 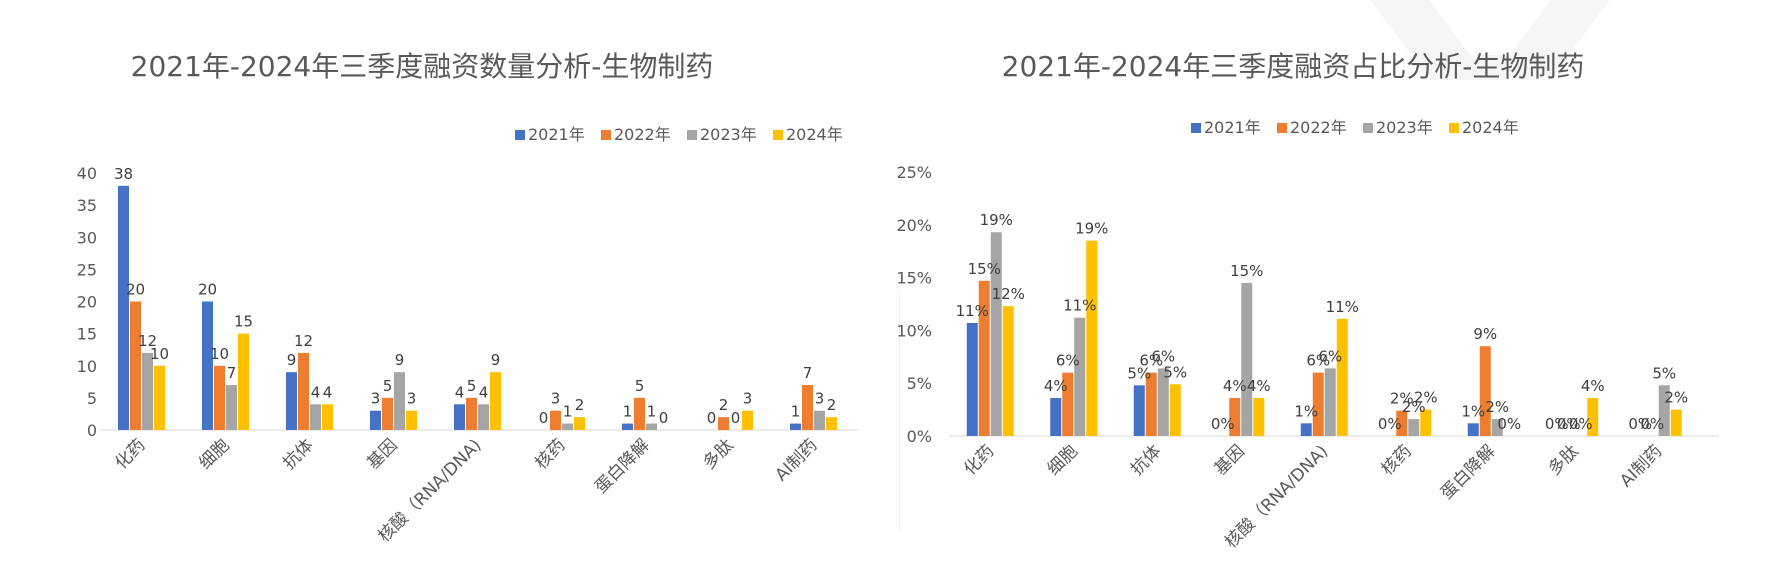 What do you see at coordinates (642, 134) in the screenshot?
I see `legend-label: 2022年` at bounding box center [642, 134].